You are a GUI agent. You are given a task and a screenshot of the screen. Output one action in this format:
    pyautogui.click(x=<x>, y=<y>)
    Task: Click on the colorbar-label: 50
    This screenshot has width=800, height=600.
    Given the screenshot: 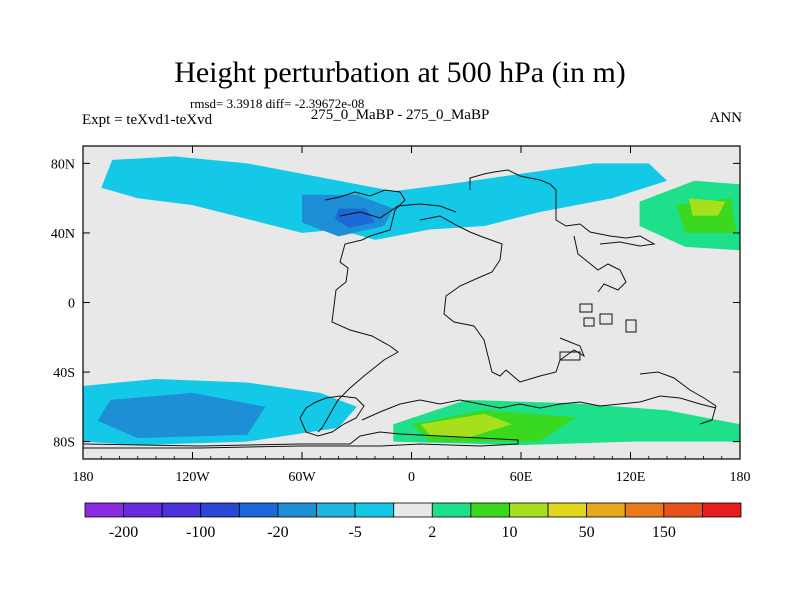 What is the action you would take?
    pyautogui.click(x=587, y=532)
    